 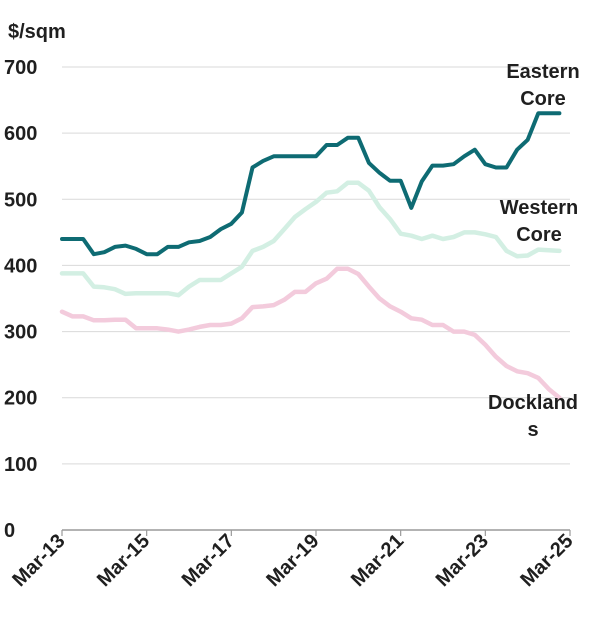 What do you see at coordinates (20, 399) in the screenshot?
I see `y-tick-label: 200` at bounding box center [20, 399].